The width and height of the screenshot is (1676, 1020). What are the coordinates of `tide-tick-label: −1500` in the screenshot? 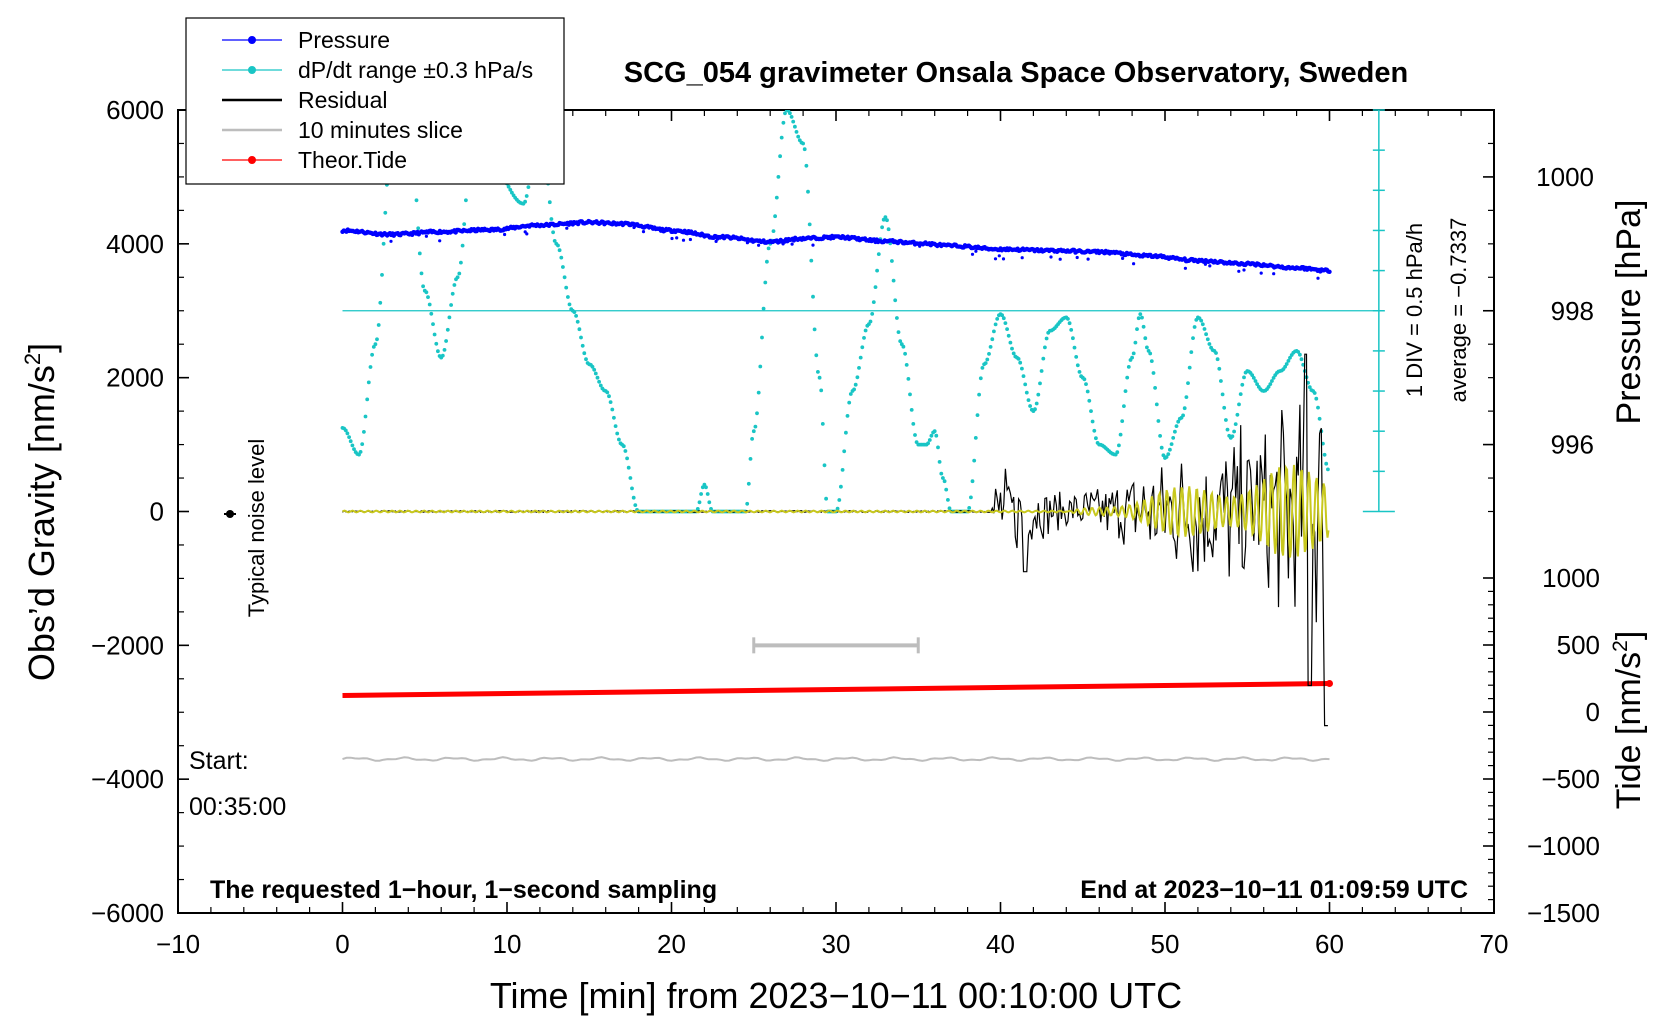 It's located at (1563, 913).